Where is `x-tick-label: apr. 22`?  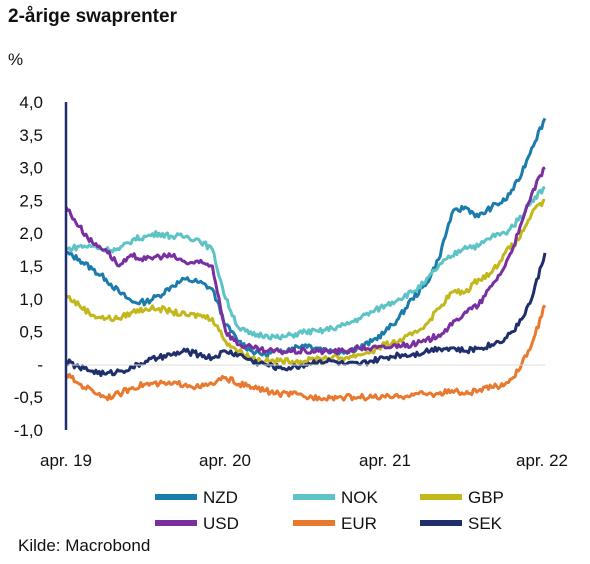
x-tick-label: apr. 22 is located at coordinates (542, 460).